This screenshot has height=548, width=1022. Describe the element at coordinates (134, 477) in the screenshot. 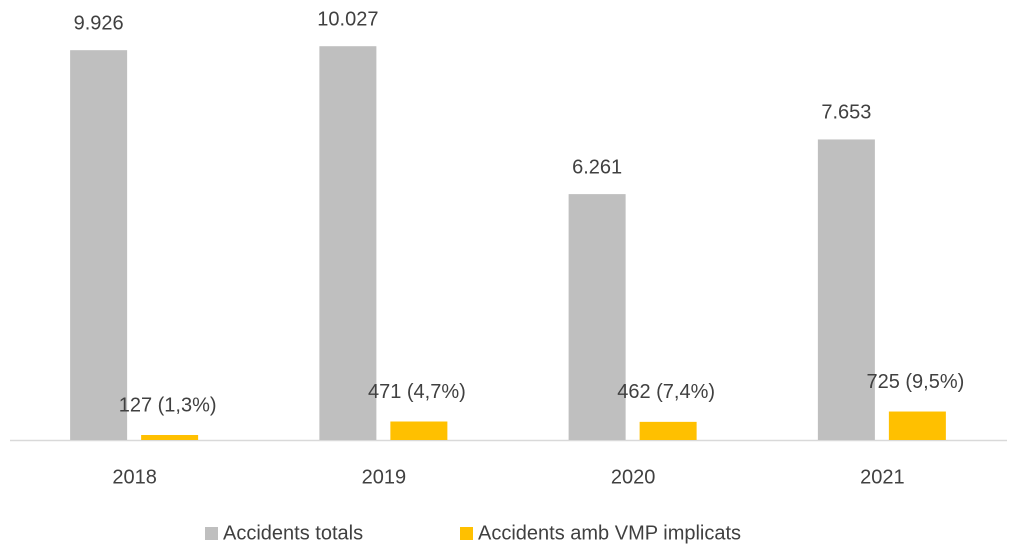

I see `x-tick-label: 2018` at that location.